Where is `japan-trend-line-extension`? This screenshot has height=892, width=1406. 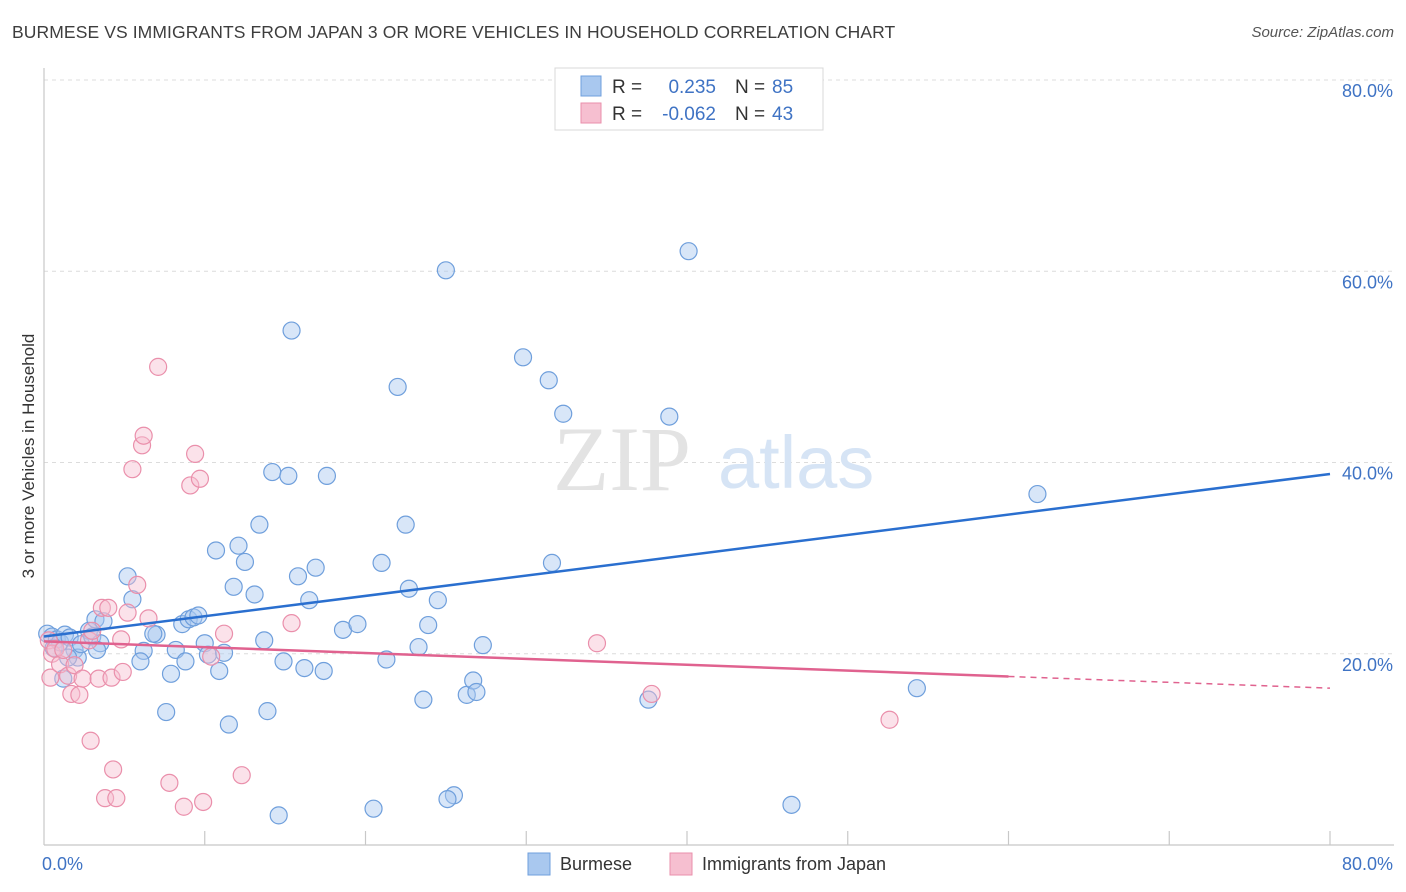 japan-trend-line-extension is located at coordinates (1169, 682).